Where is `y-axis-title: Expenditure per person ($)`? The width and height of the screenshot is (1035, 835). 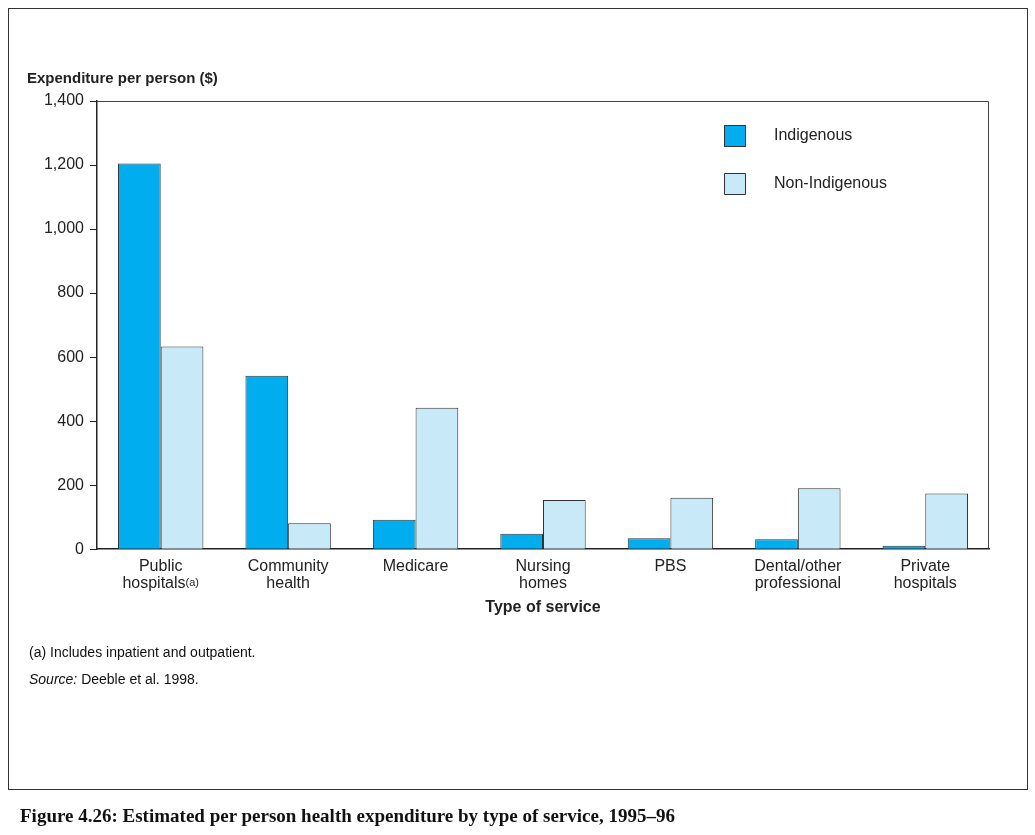 y-axis-title: Expenditure per person ($) is located at coordinates (122, 77).